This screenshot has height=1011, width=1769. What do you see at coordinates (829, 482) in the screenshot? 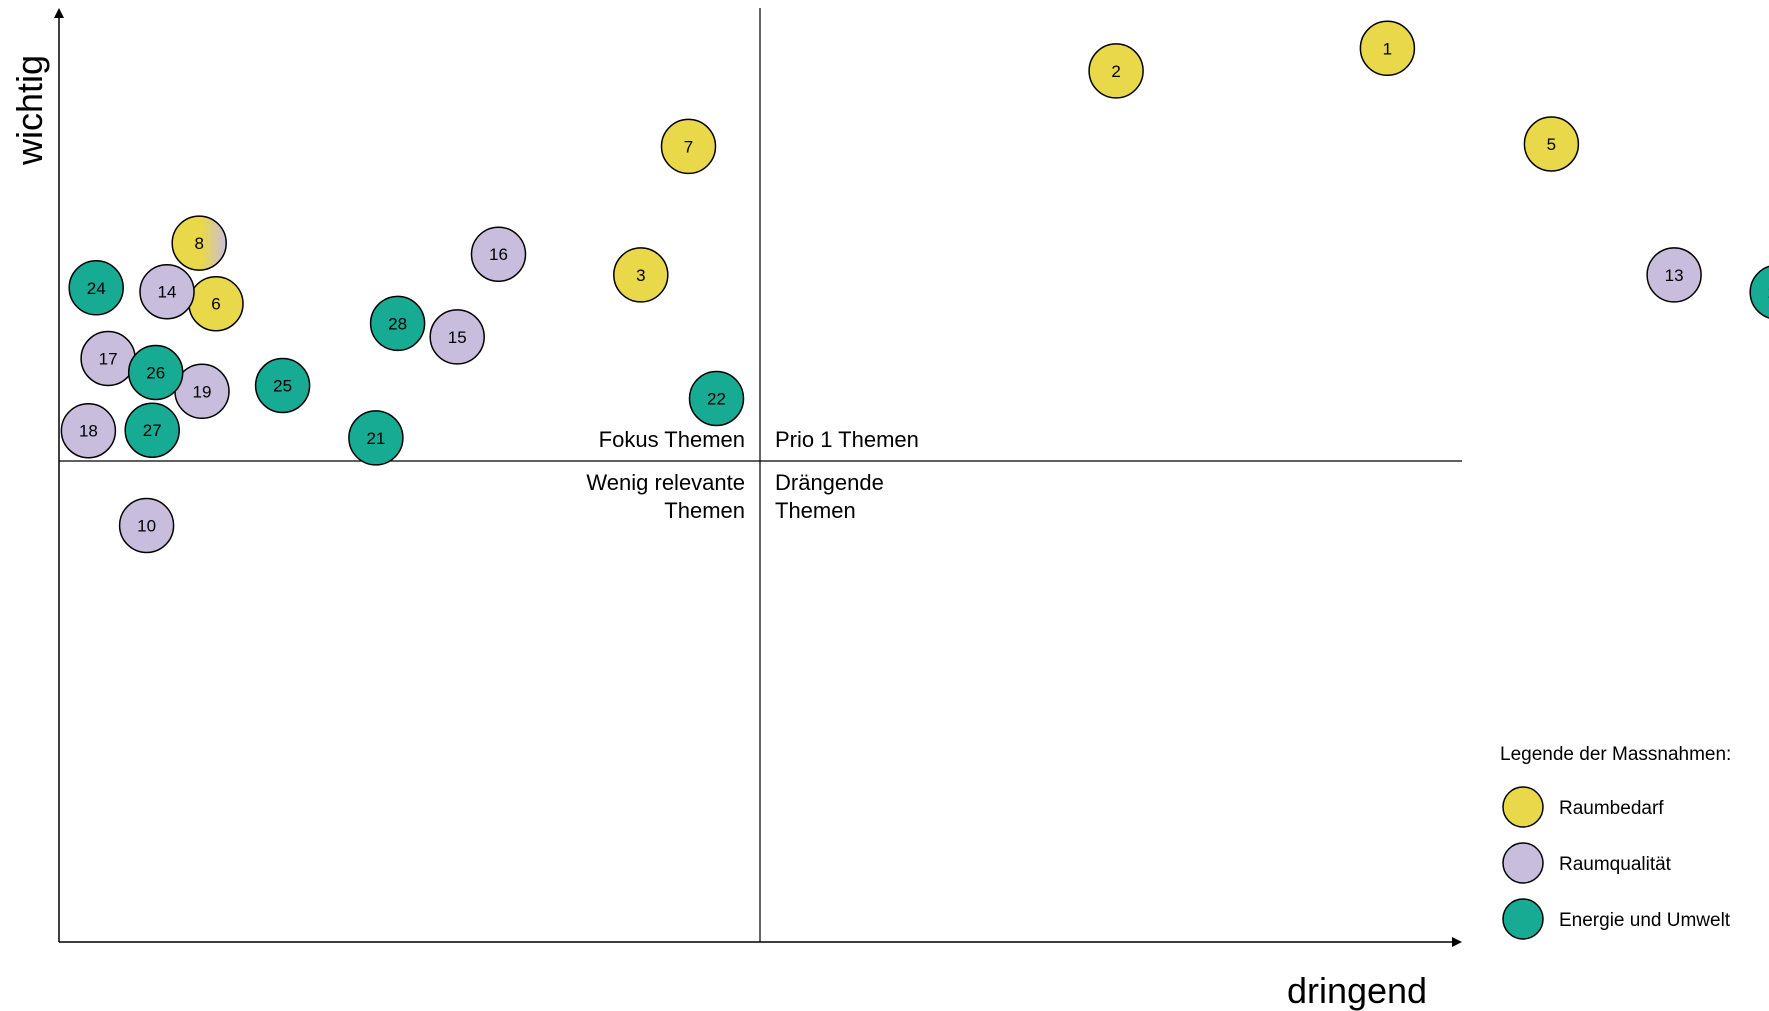
I see `quadrant-label-bottom-right-line1: Drängende` at bounding box center [829, 482].